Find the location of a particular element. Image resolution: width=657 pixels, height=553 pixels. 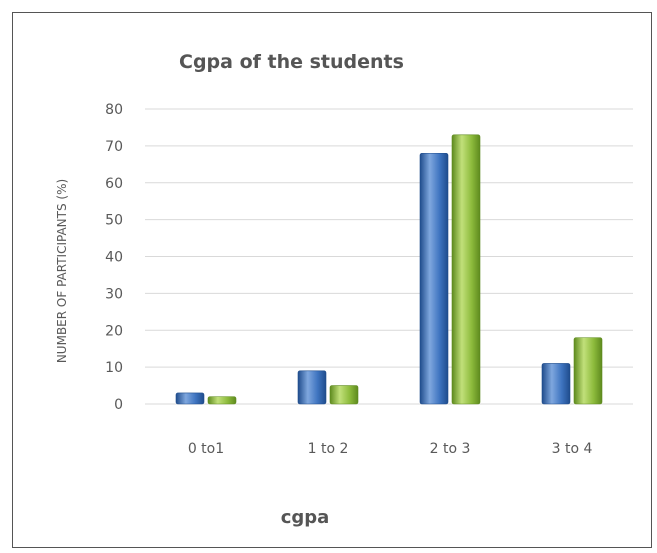

y-tick-label: 30 is located at coordinates (114, 294).